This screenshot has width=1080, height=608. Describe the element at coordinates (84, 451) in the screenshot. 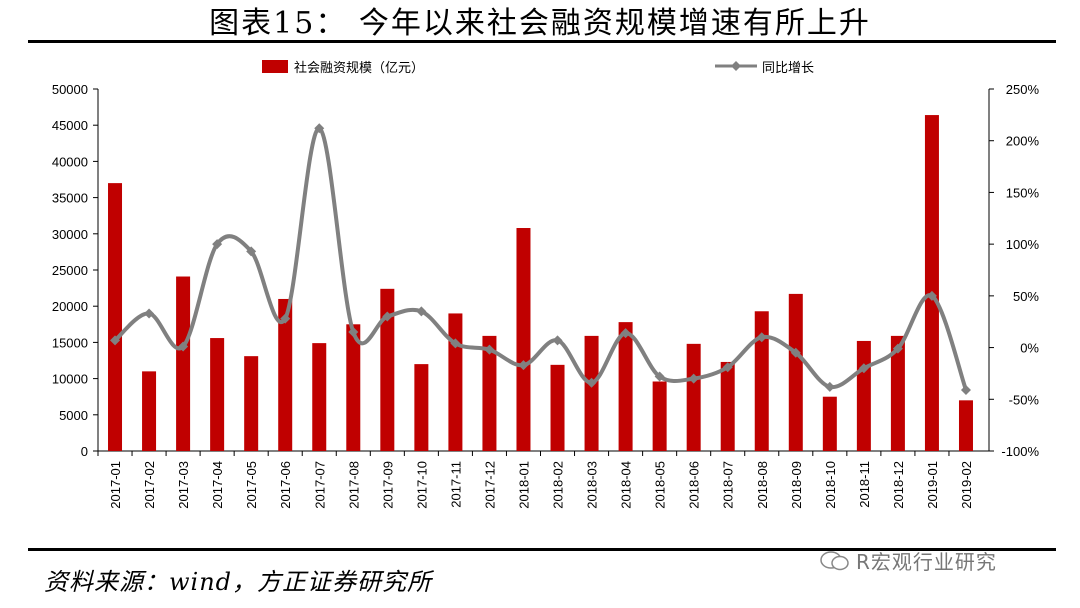

I see `left-tick-label: 0` at that location.